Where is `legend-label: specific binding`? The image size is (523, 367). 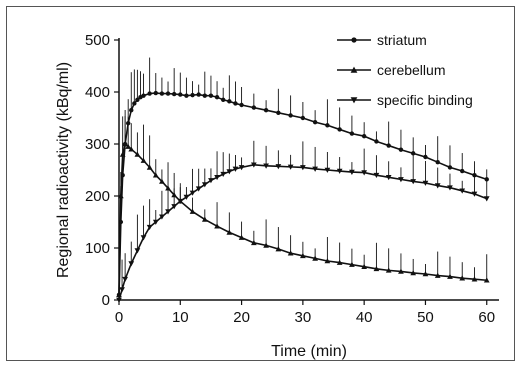
legend-label: specific binding is located at coordinates (425, 100).